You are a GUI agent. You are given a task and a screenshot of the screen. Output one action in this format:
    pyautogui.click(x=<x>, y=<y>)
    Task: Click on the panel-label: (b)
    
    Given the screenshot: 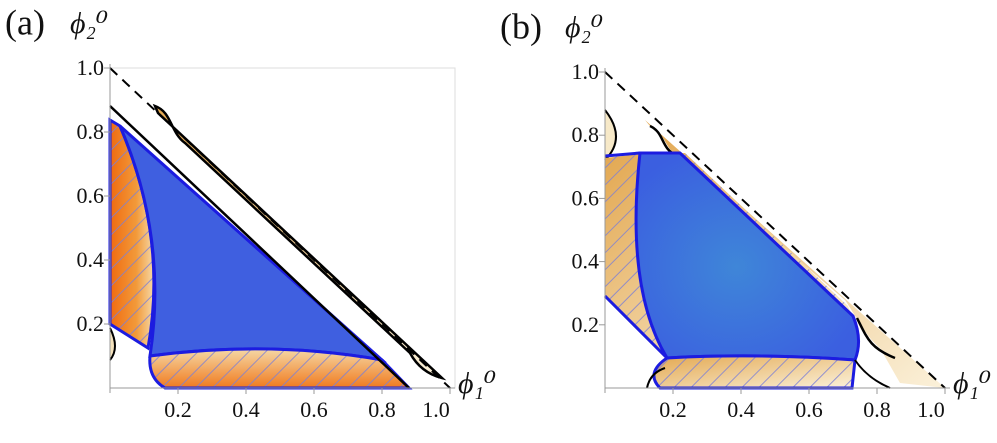 What is the action you would take?
    pyautogui.click(x=521, y=26)
    